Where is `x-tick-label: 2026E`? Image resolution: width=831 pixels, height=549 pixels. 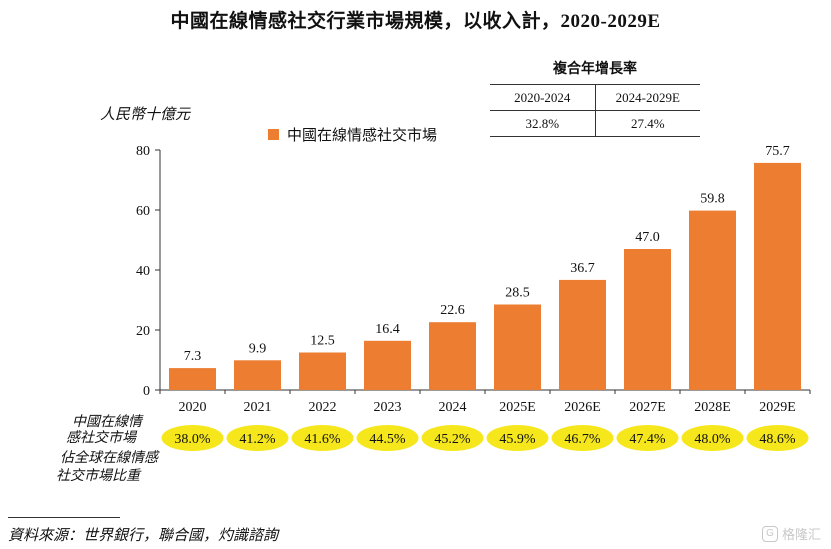
x-tick-label: 2026E is located at coordinates (582, 407).